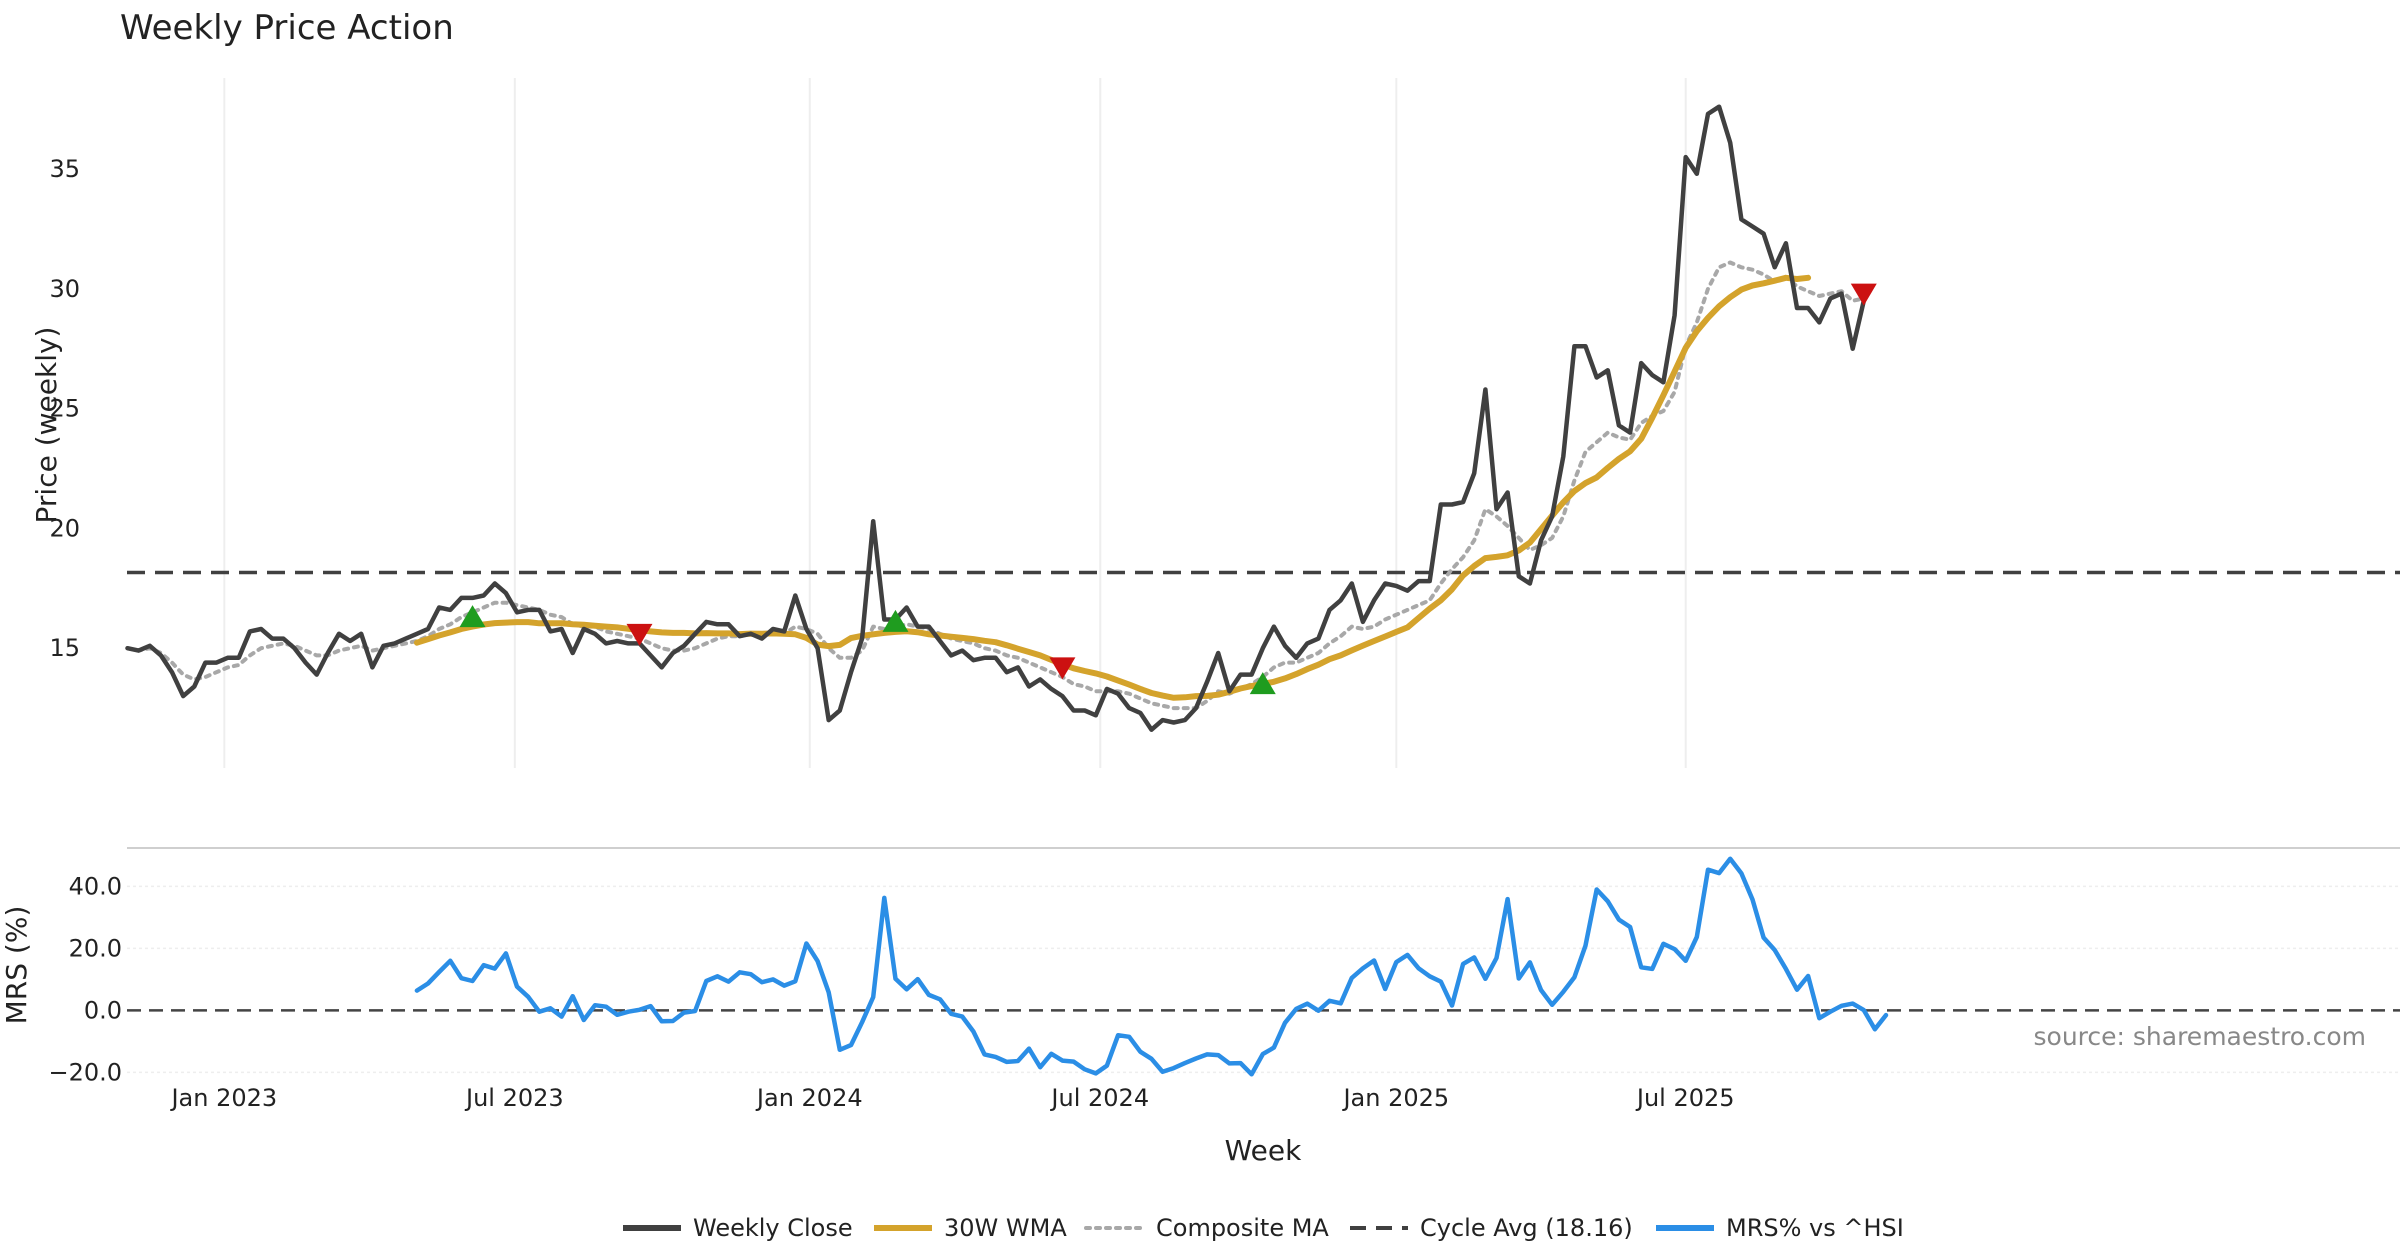 The height and width of the screenshot is (1260, 2400). Describe the element at coordinates (514, 1098) in the screenshot. I see `x-tick-1: Jul 2023` at that location.